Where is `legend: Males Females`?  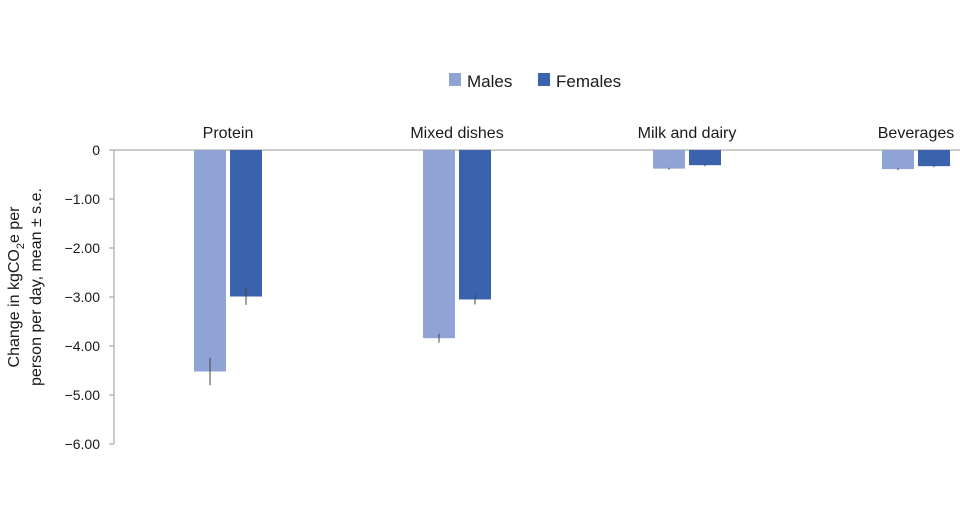 legend: Males Females is located at coordinates (535, 81).